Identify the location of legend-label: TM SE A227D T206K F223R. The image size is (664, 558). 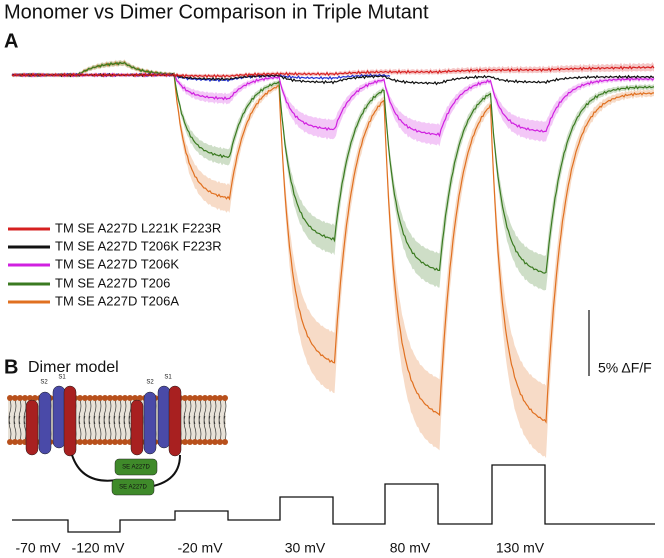
(138, 245).